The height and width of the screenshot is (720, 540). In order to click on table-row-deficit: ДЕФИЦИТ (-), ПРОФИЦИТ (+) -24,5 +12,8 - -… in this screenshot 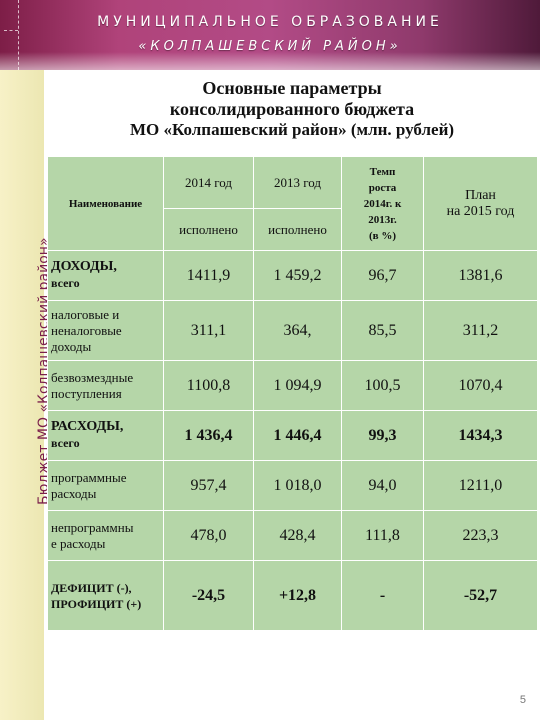, I will do `click(292, 595)`.